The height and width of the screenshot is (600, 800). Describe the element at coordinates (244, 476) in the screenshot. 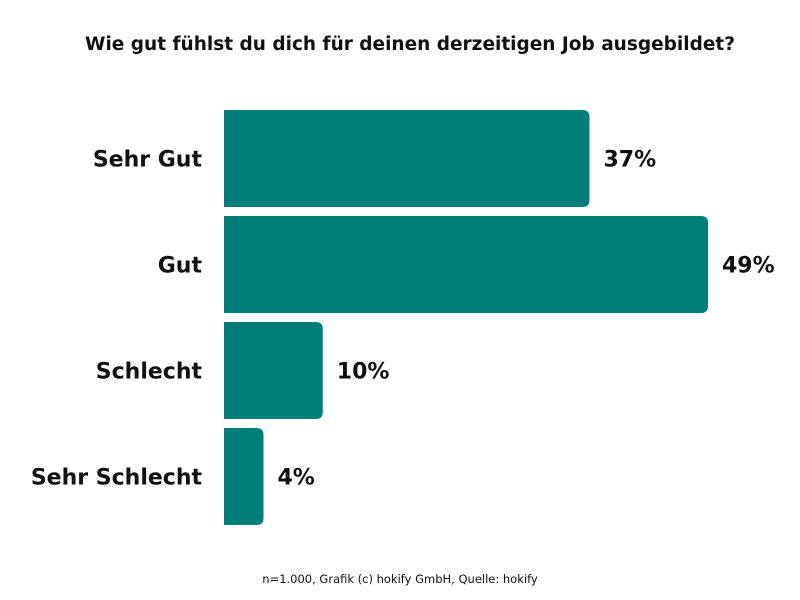

I see `bar-sehr-schlecht` at that location.